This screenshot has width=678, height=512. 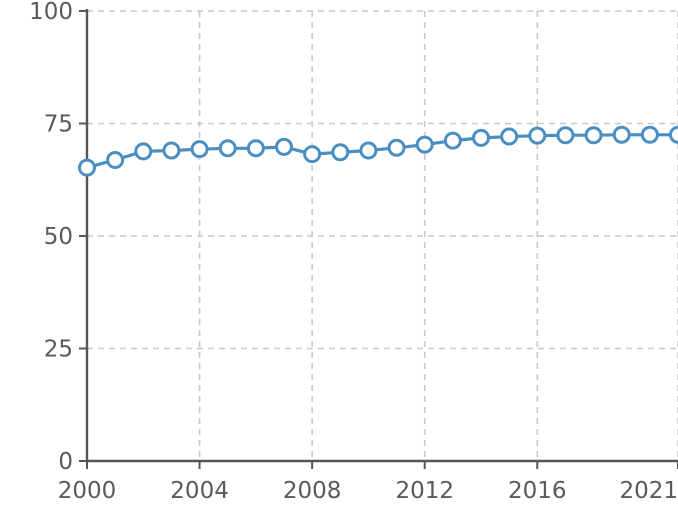 I want to click on x-tick-label: 2012, so click(x=424, y=491).